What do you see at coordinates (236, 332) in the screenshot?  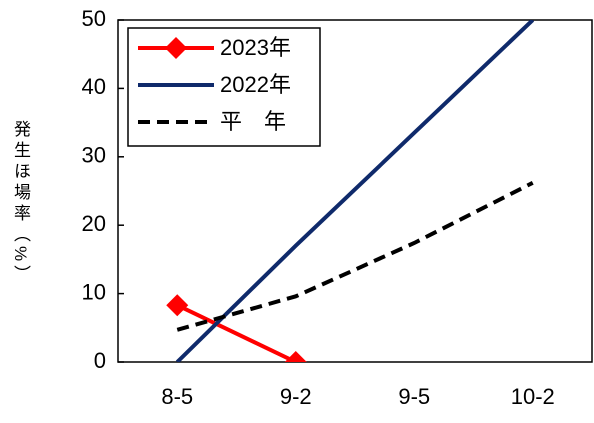 I see `series-line` at bounding box center [236, 332].